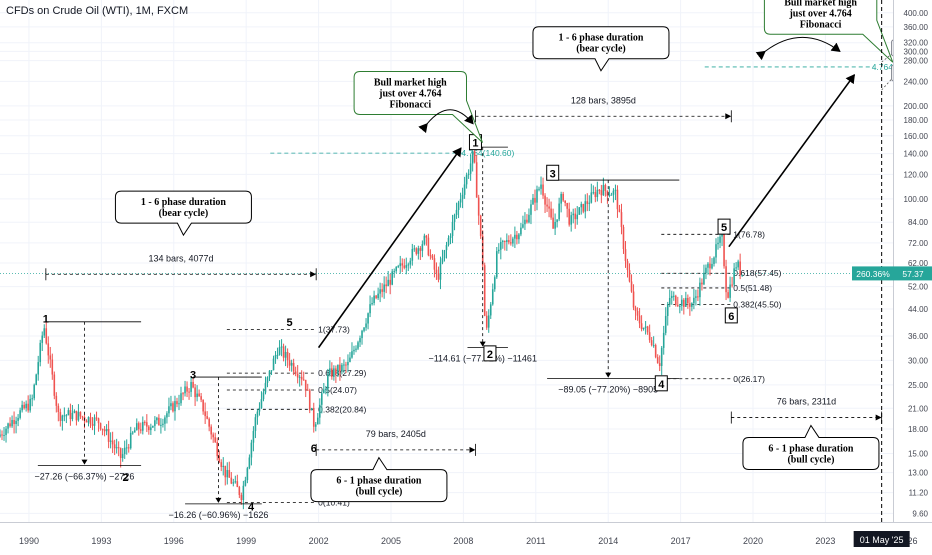 The height and width of the screenshot is (555, 932). I want to click on svg-text: 1, so click(46, 319).